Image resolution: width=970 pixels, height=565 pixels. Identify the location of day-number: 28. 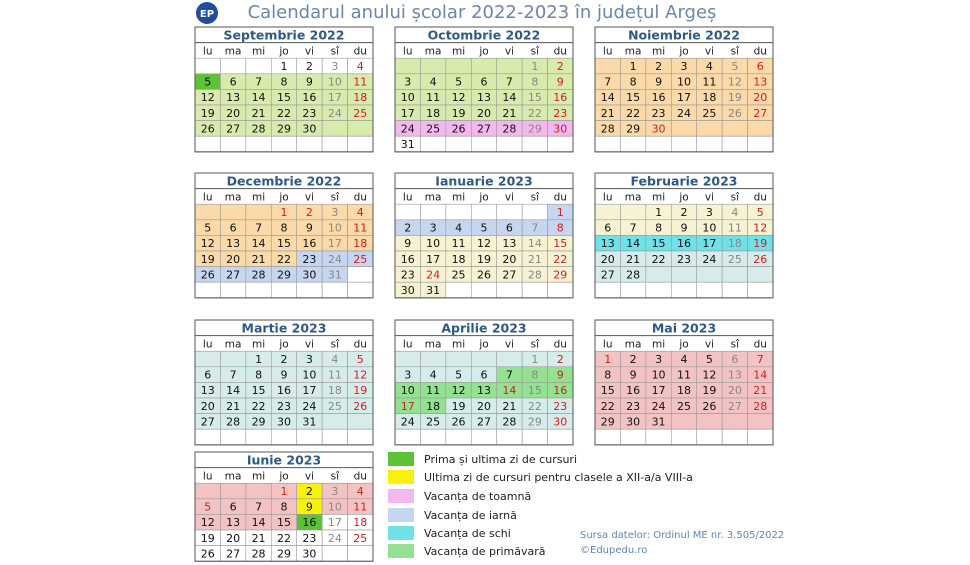
(535, 274).